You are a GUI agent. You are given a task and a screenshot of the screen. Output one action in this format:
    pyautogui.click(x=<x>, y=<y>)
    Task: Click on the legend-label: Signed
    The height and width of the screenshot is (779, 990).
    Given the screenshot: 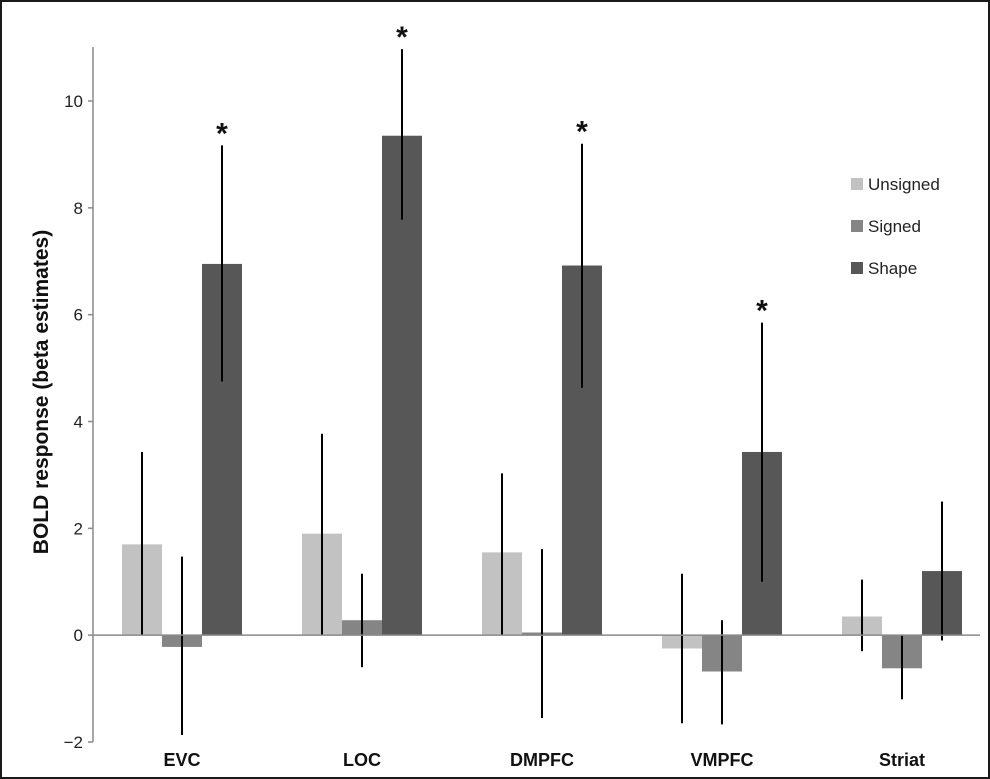 What is the action you would take?
    pyautogui.click(x=894, y=226)
    